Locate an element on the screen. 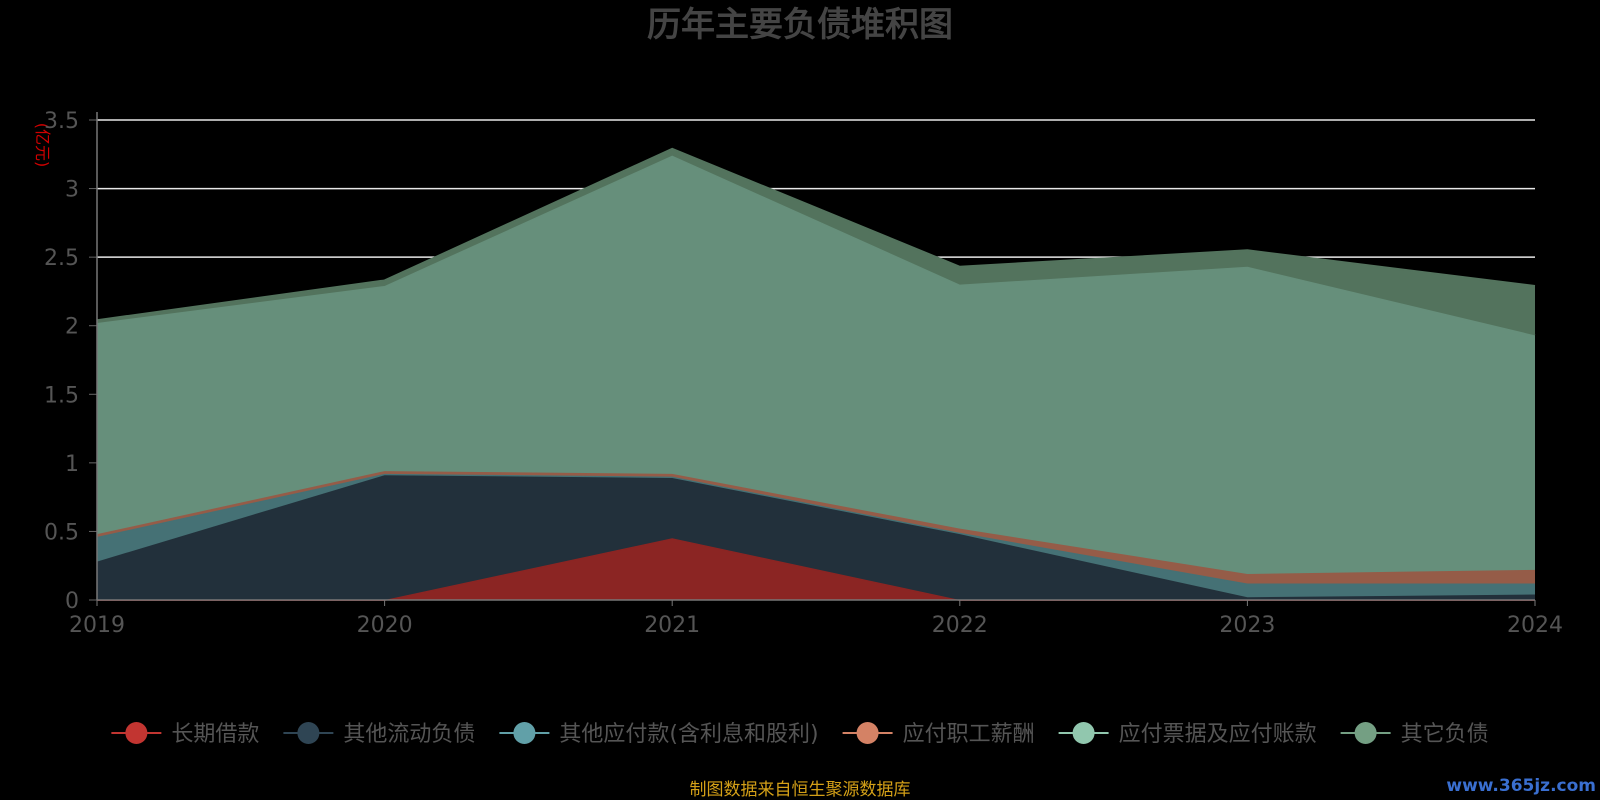 The height and width of the screenshot is (800, 1600). legend-item-其它负债: 其它负债 is located at coordinates (1414, 734).